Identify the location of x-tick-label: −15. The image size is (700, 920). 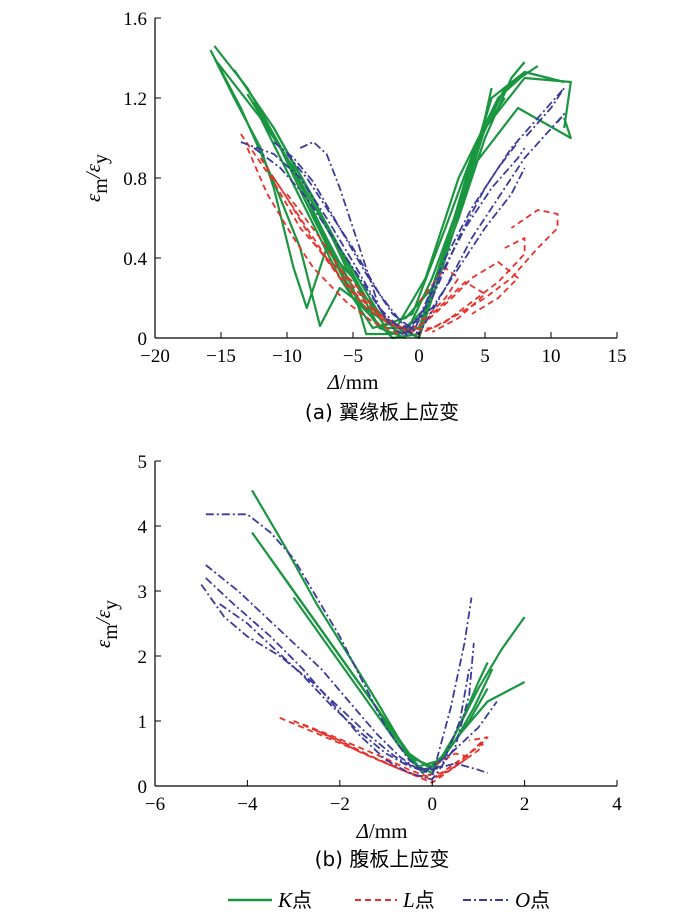
(221, 356).